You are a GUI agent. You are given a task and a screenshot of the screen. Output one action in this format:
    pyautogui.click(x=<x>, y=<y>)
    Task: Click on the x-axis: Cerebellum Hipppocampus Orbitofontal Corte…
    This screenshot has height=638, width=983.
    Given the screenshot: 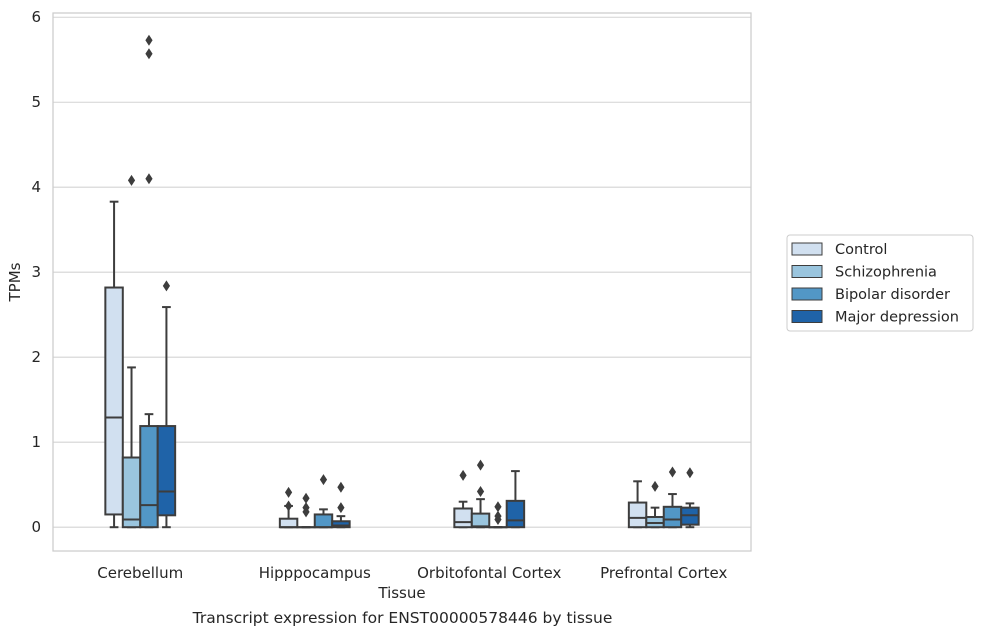 What is the action you would take?
    pyautogui.click(x=412, y=573)
    